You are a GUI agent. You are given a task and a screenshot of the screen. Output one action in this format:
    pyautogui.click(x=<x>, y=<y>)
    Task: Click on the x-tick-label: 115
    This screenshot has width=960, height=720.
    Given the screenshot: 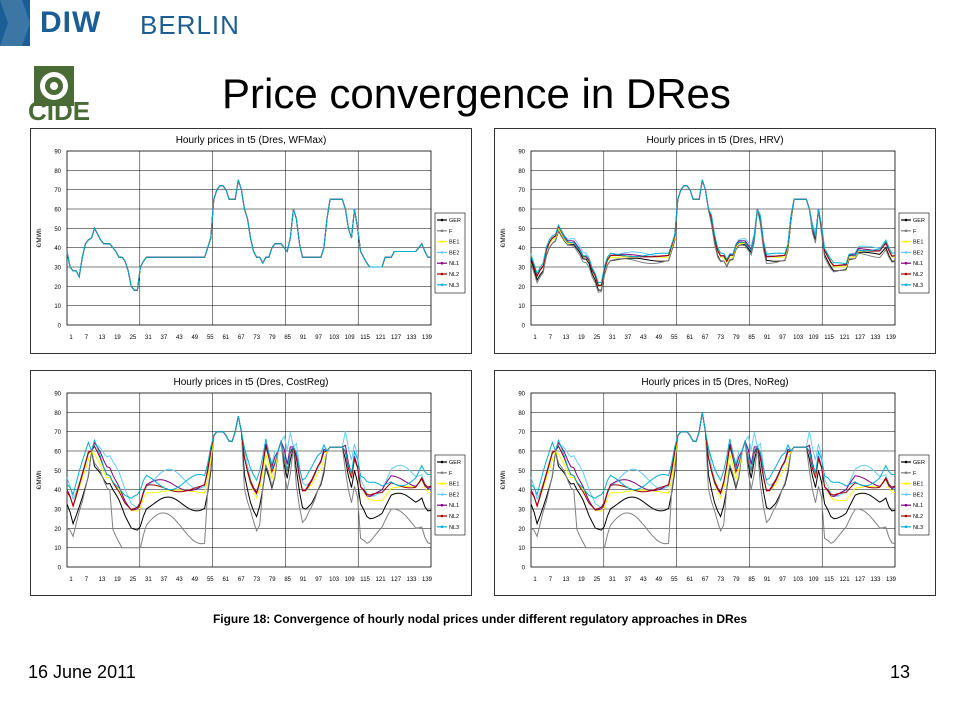 What is the action you would take?
    pyautogui.click(x=365, y=338)
    